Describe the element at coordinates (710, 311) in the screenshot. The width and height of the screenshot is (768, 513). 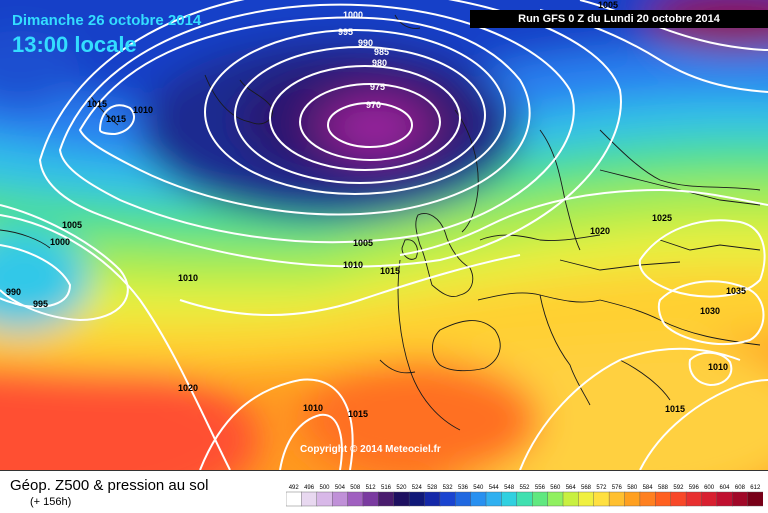
I see `isobar-label: 1030` at that location.